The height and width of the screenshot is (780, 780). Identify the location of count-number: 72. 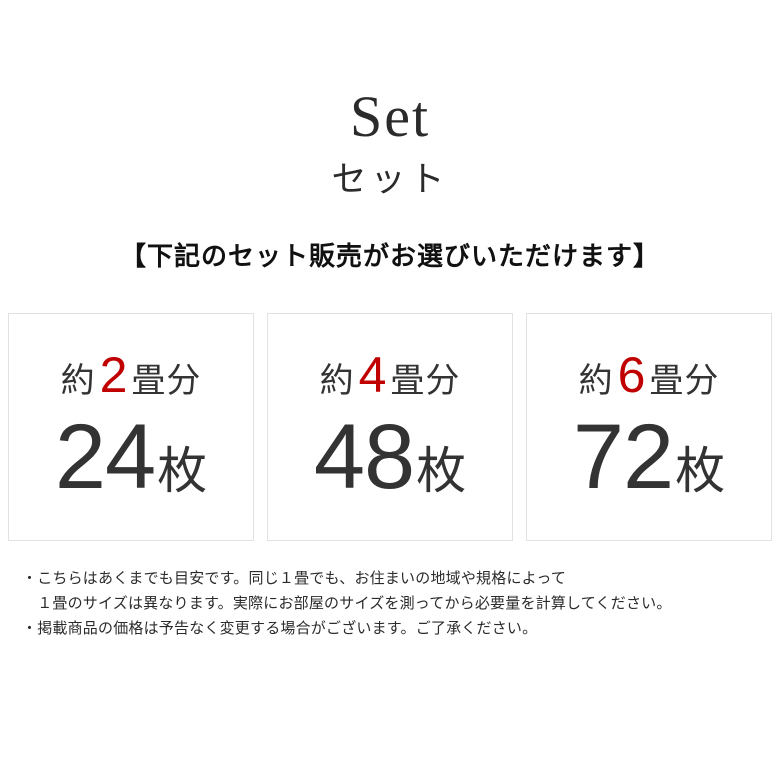
(623, 456).